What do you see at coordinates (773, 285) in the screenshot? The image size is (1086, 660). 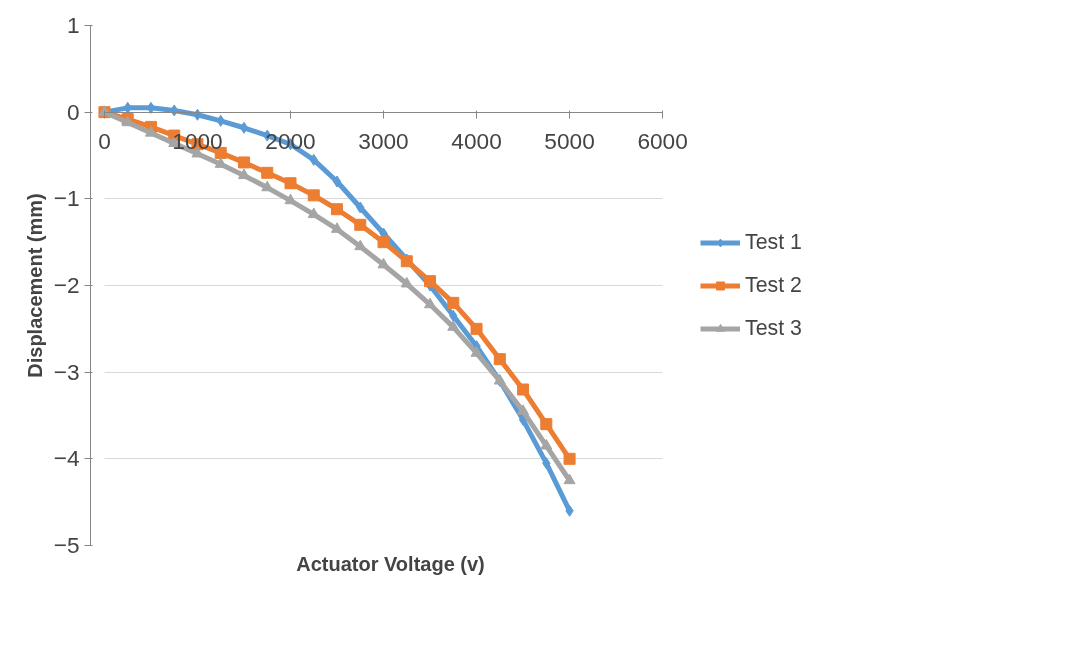 I see `legend-label: Test 2` at bounding box center [773, 285].